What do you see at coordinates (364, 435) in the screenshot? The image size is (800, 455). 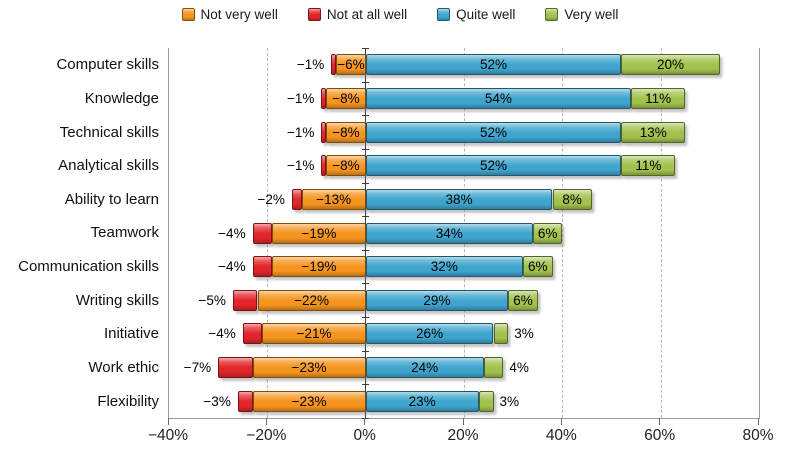 I see `x-axis-tick-label: 0%` at bounding box center [364, 435].